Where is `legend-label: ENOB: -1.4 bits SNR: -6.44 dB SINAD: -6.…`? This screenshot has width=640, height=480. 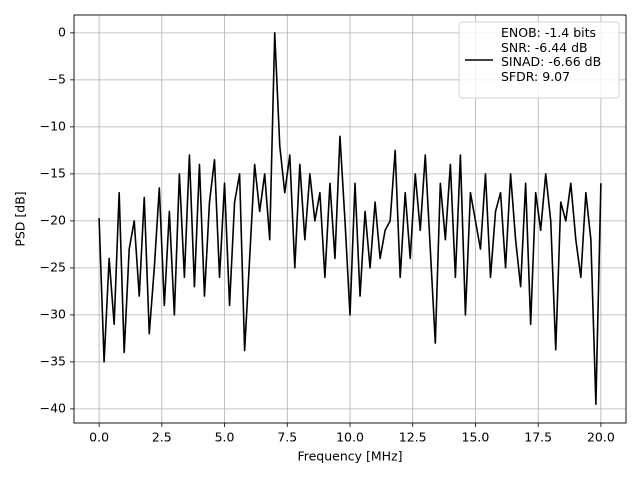
legend-label: ENOB: -1.4 bits SNR: -6.44 dB SINAD: -6.… is located at coordinates (551, 55).